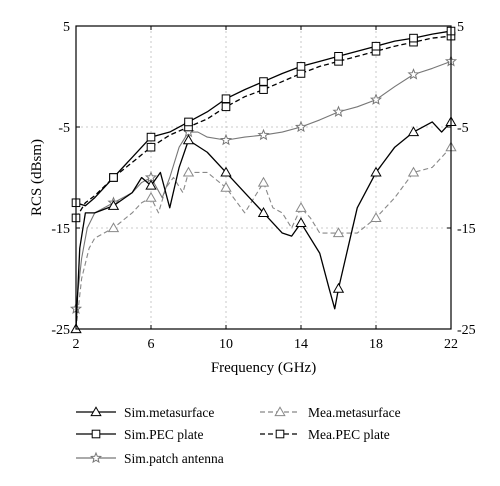 The height and width of the screenshot is (486, 500). What do you see at coordinates (226, 344) in the screenshot?
I see `x-tick-label: 10` at bounding box center [226, 344].